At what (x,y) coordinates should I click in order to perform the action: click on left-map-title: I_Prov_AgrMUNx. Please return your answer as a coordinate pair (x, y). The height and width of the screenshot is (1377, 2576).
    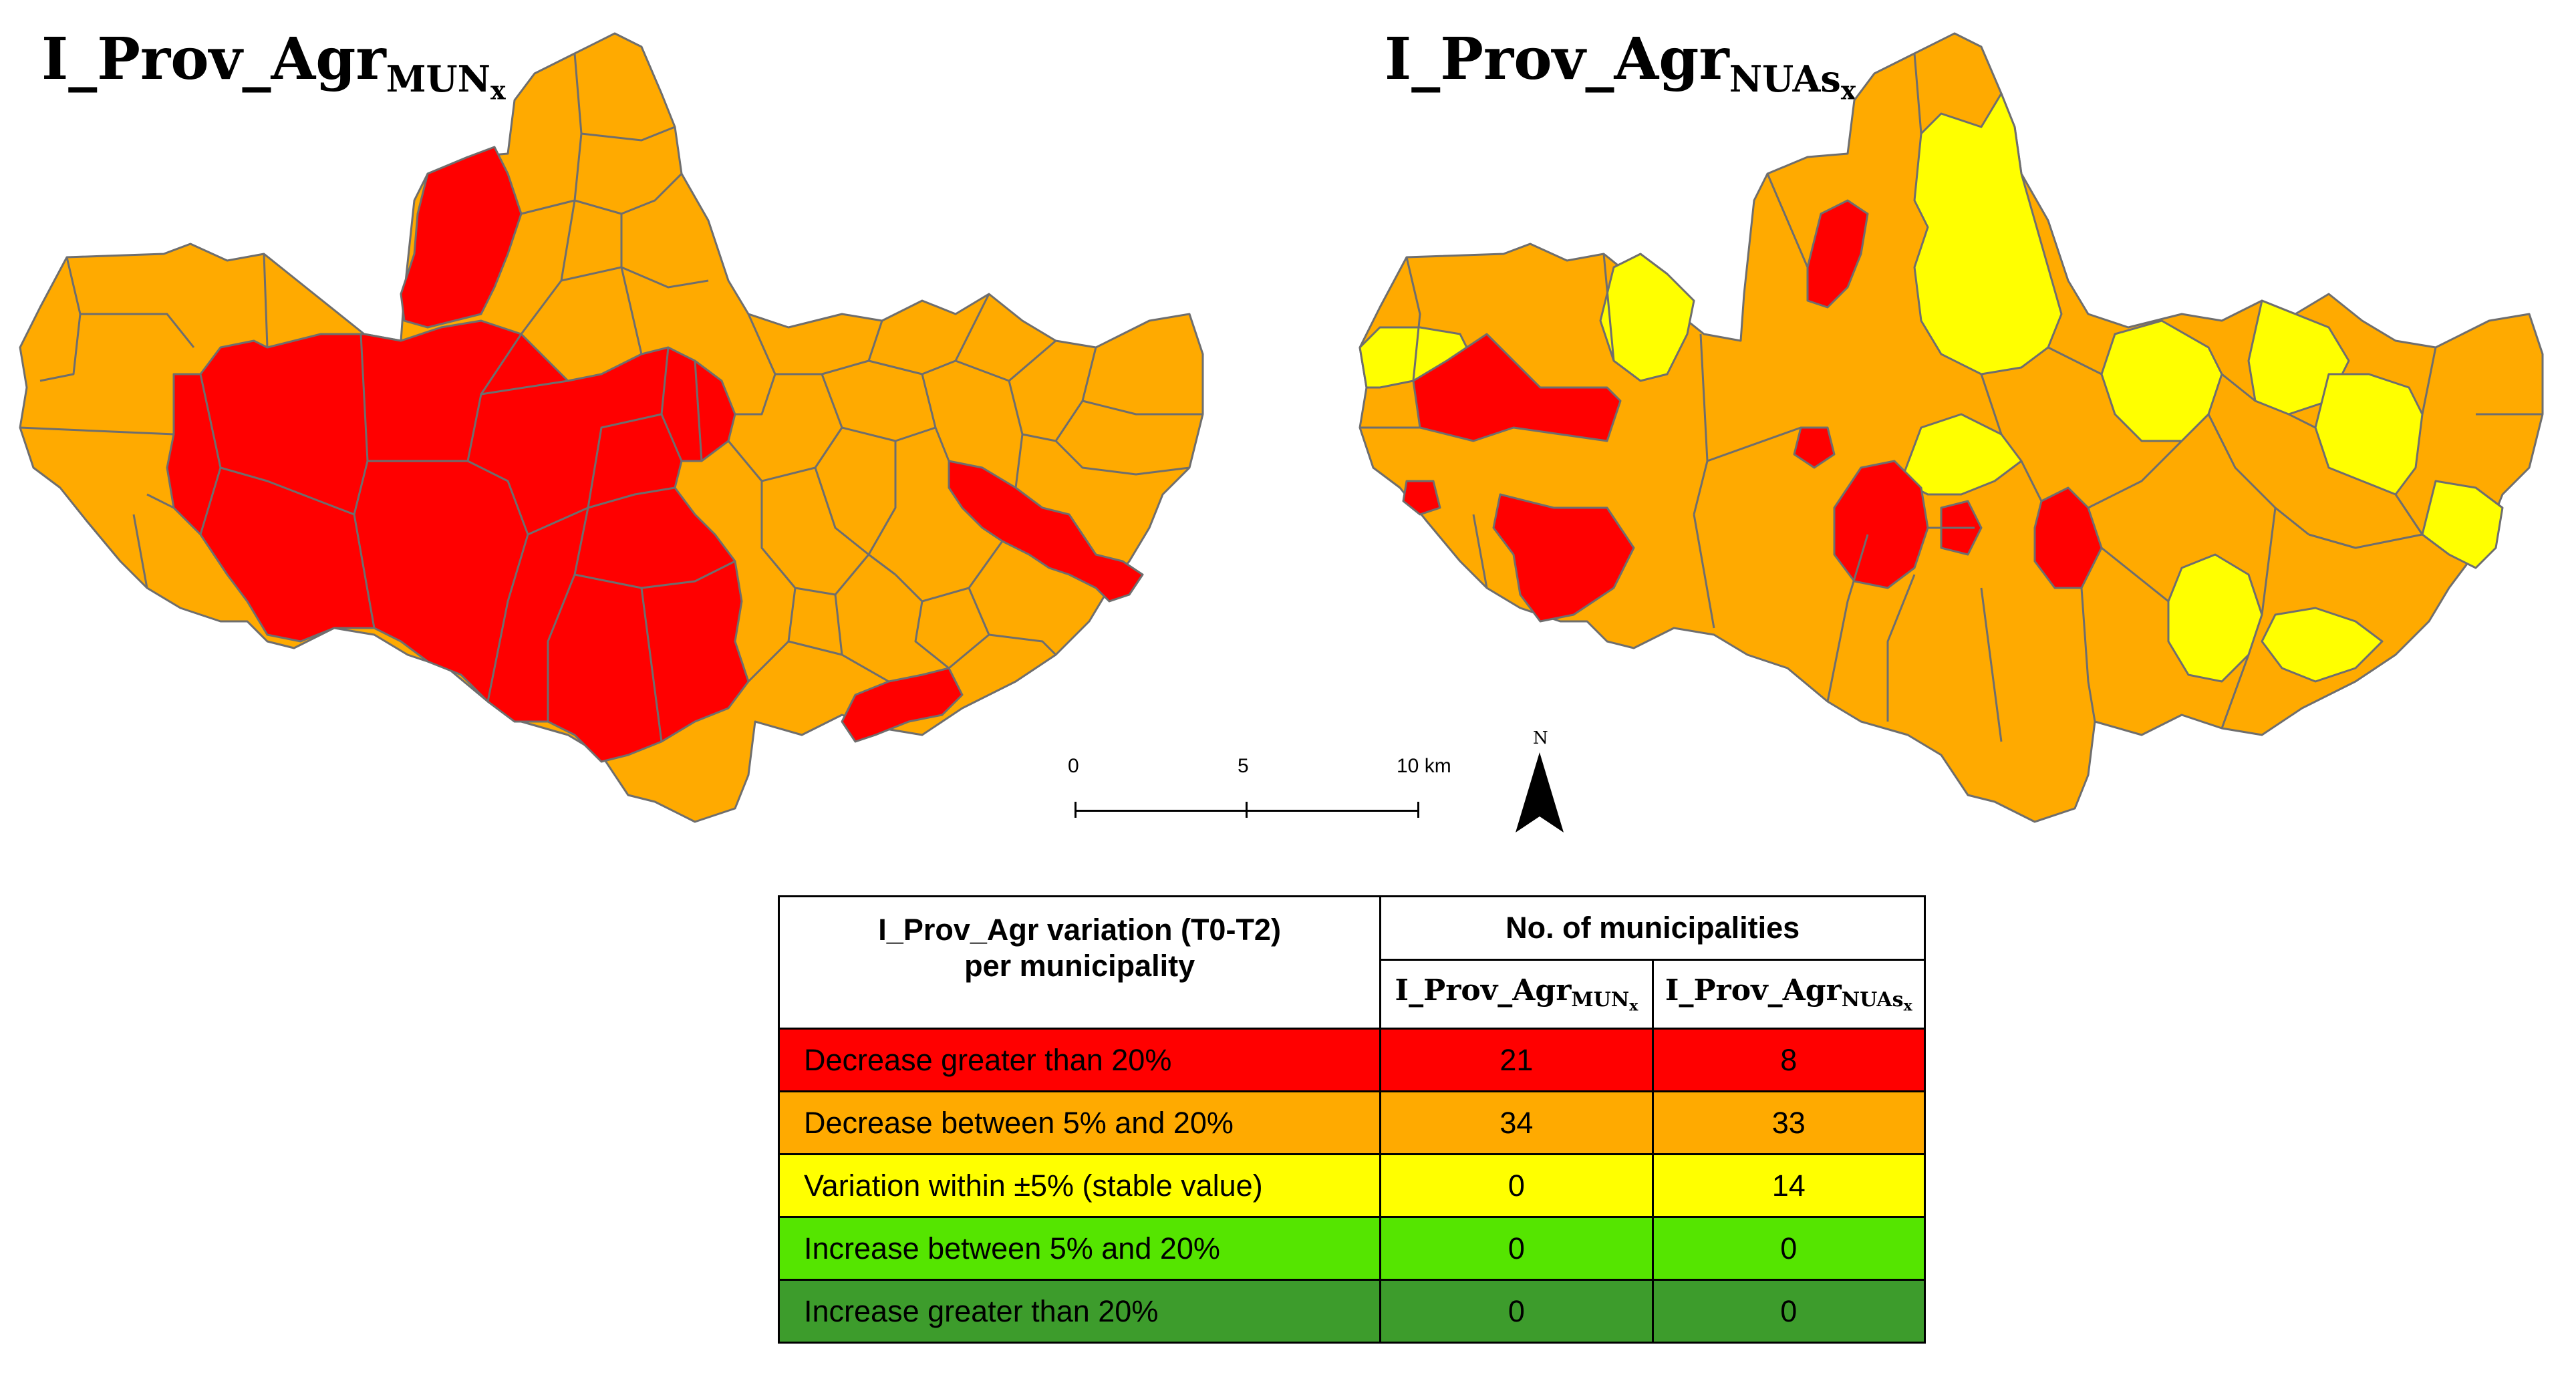
    Looking at the image, I should click on (273, 65).